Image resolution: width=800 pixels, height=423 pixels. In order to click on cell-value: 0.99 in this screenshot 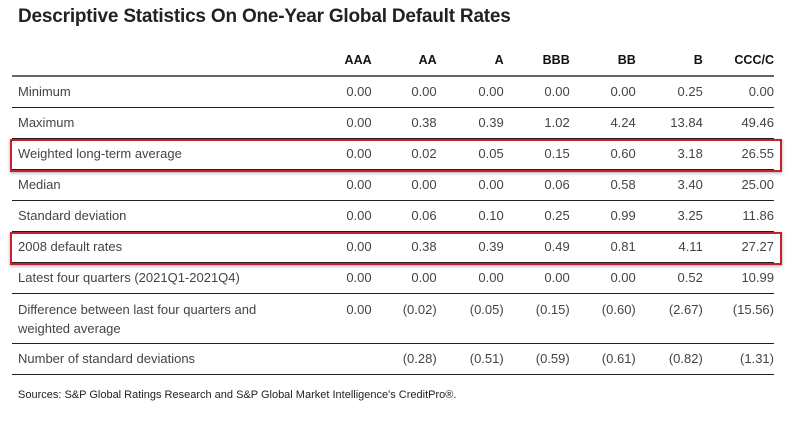, I will do `click(602, 216)`.